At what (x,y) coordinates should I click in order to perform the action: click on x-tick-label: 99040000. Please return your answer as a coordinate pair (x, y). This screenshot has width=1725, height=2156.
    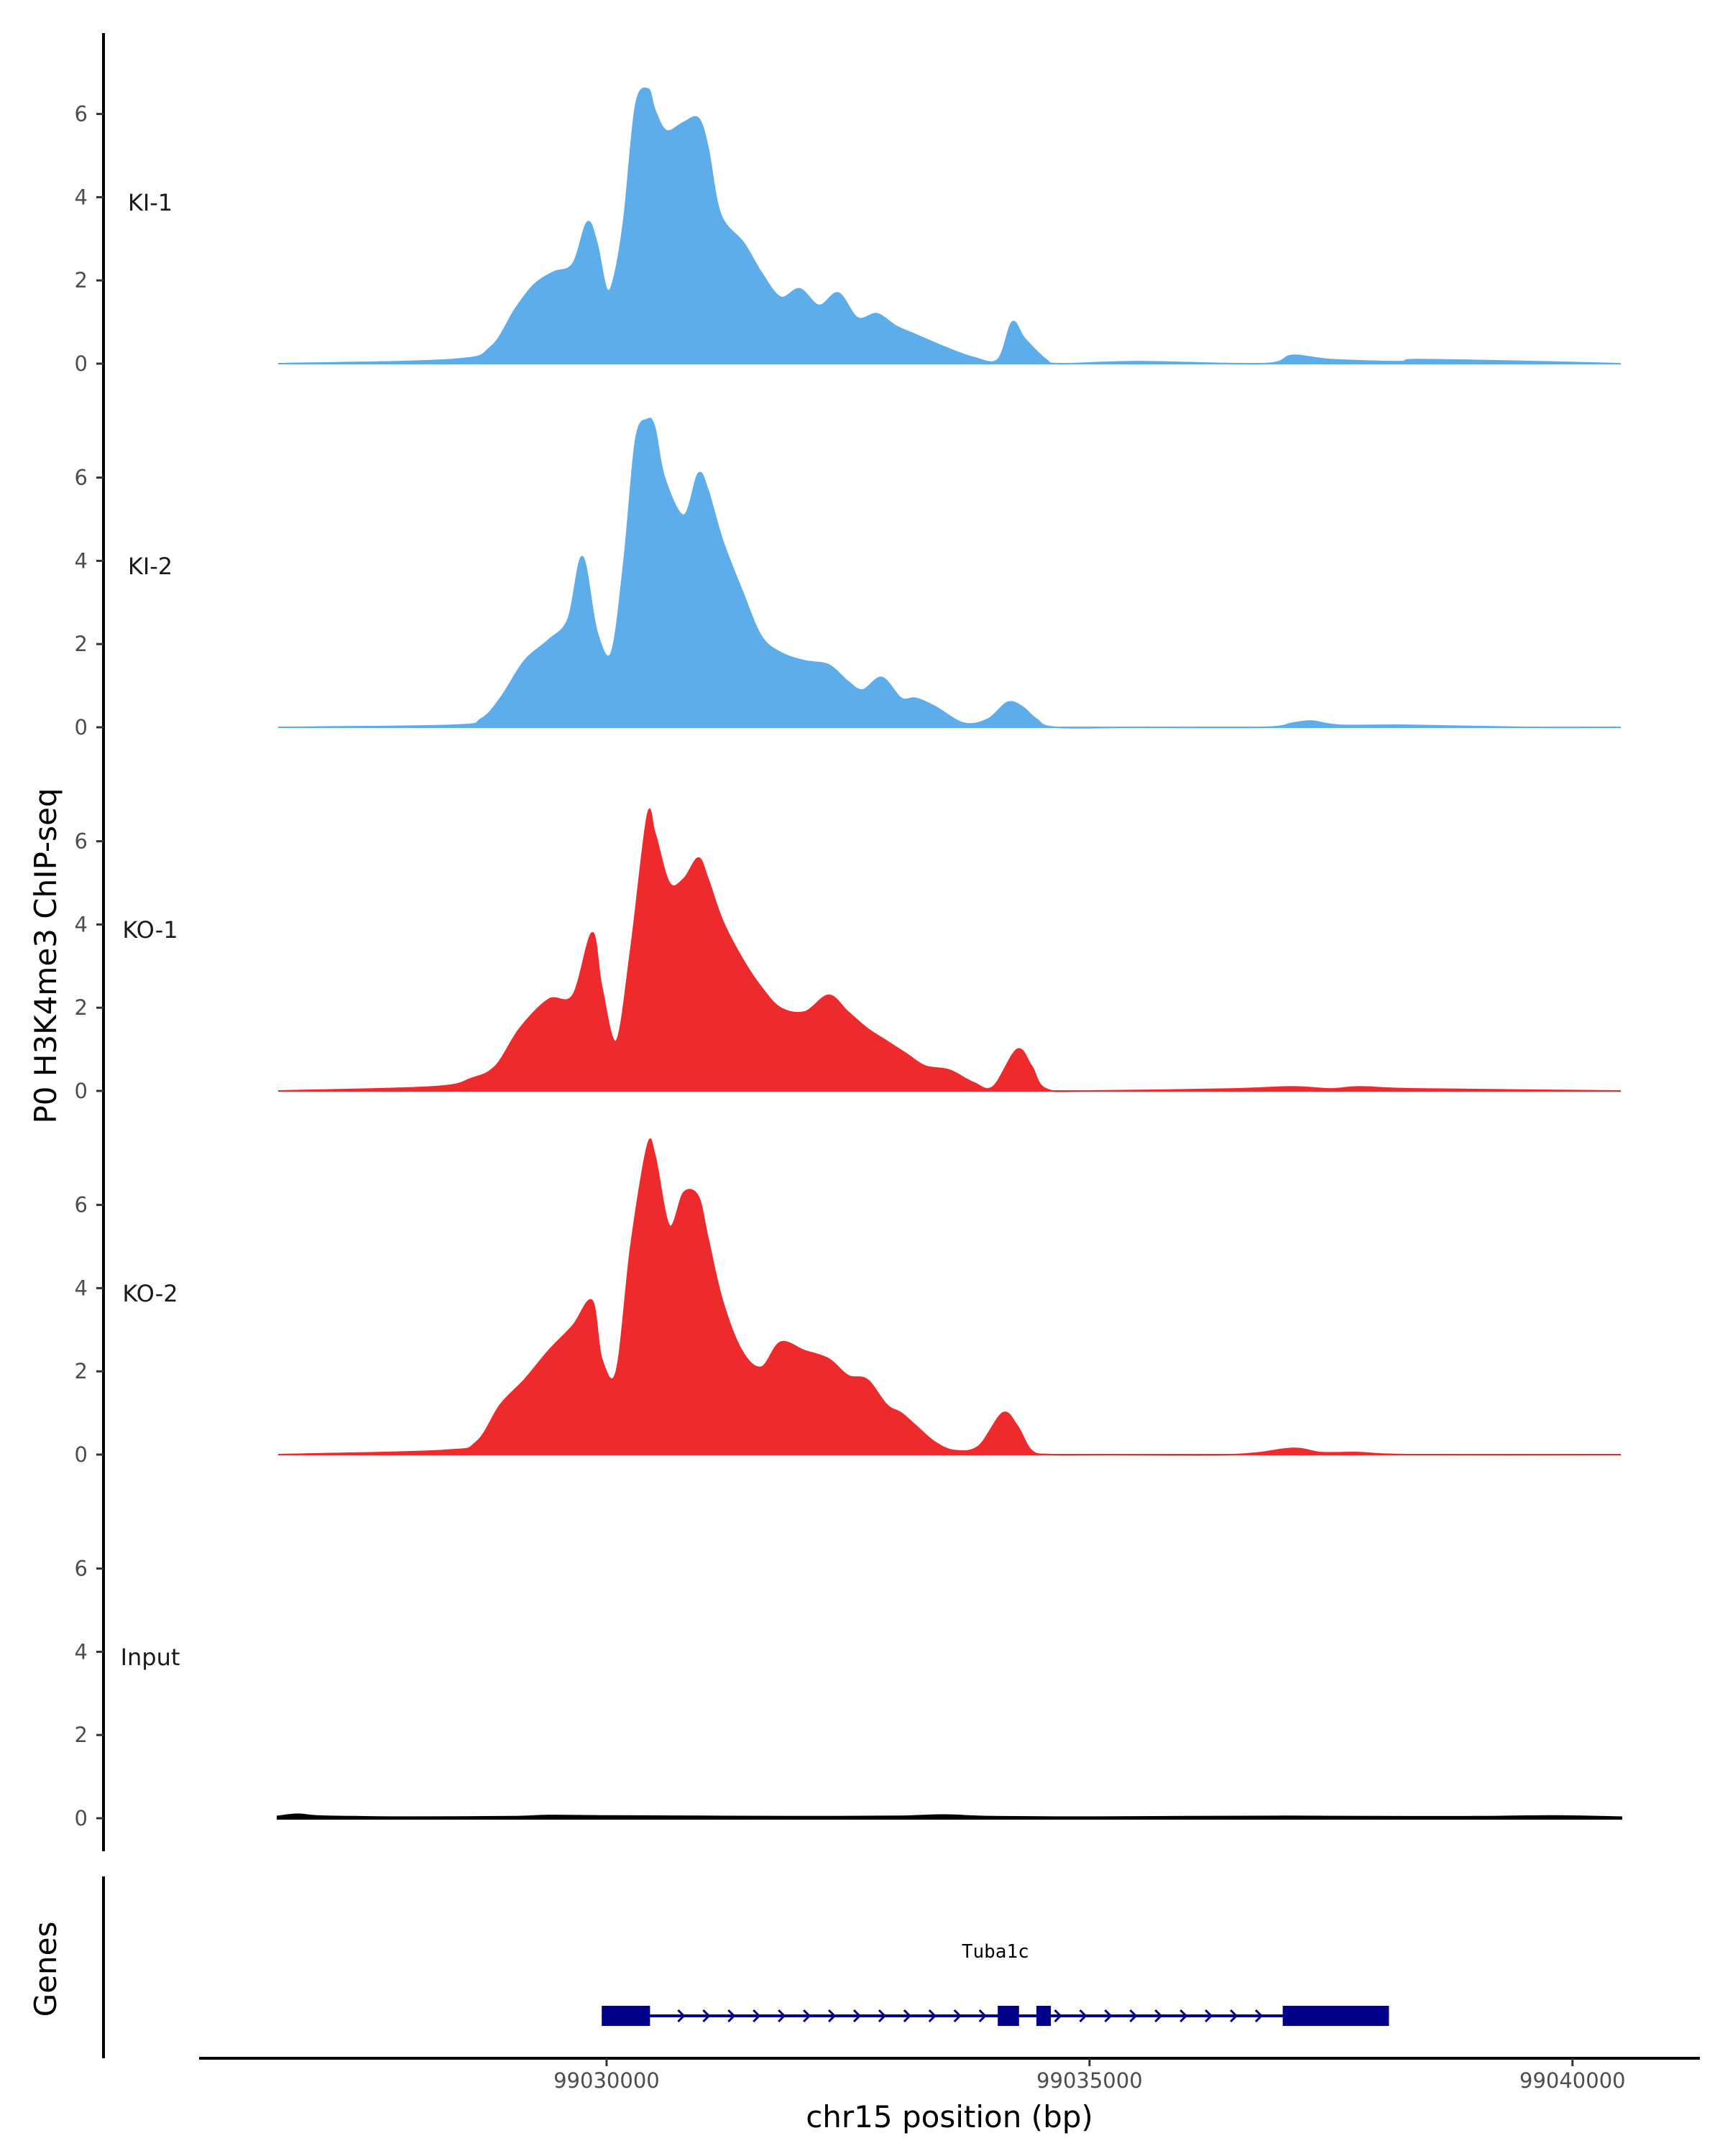
    Looking at the image, I should click on (1572, 2080).